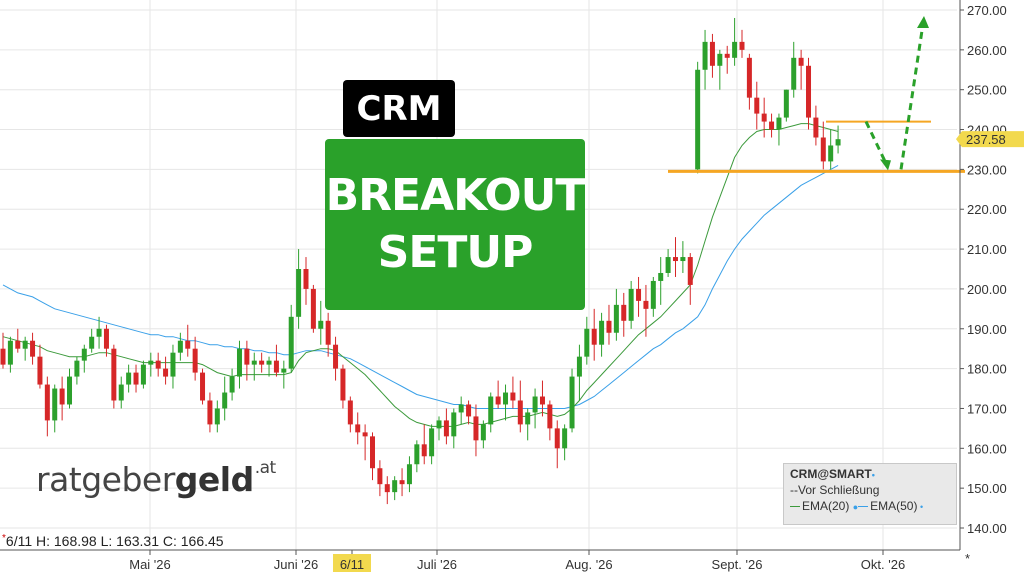 Image resolution: width=1024 pixels, height=575 pixels. Describe the element at coordinates (870, 505) in the screenshot. I see `legend-row-ema: EMA(20) ● EMA(50) •` at that location.